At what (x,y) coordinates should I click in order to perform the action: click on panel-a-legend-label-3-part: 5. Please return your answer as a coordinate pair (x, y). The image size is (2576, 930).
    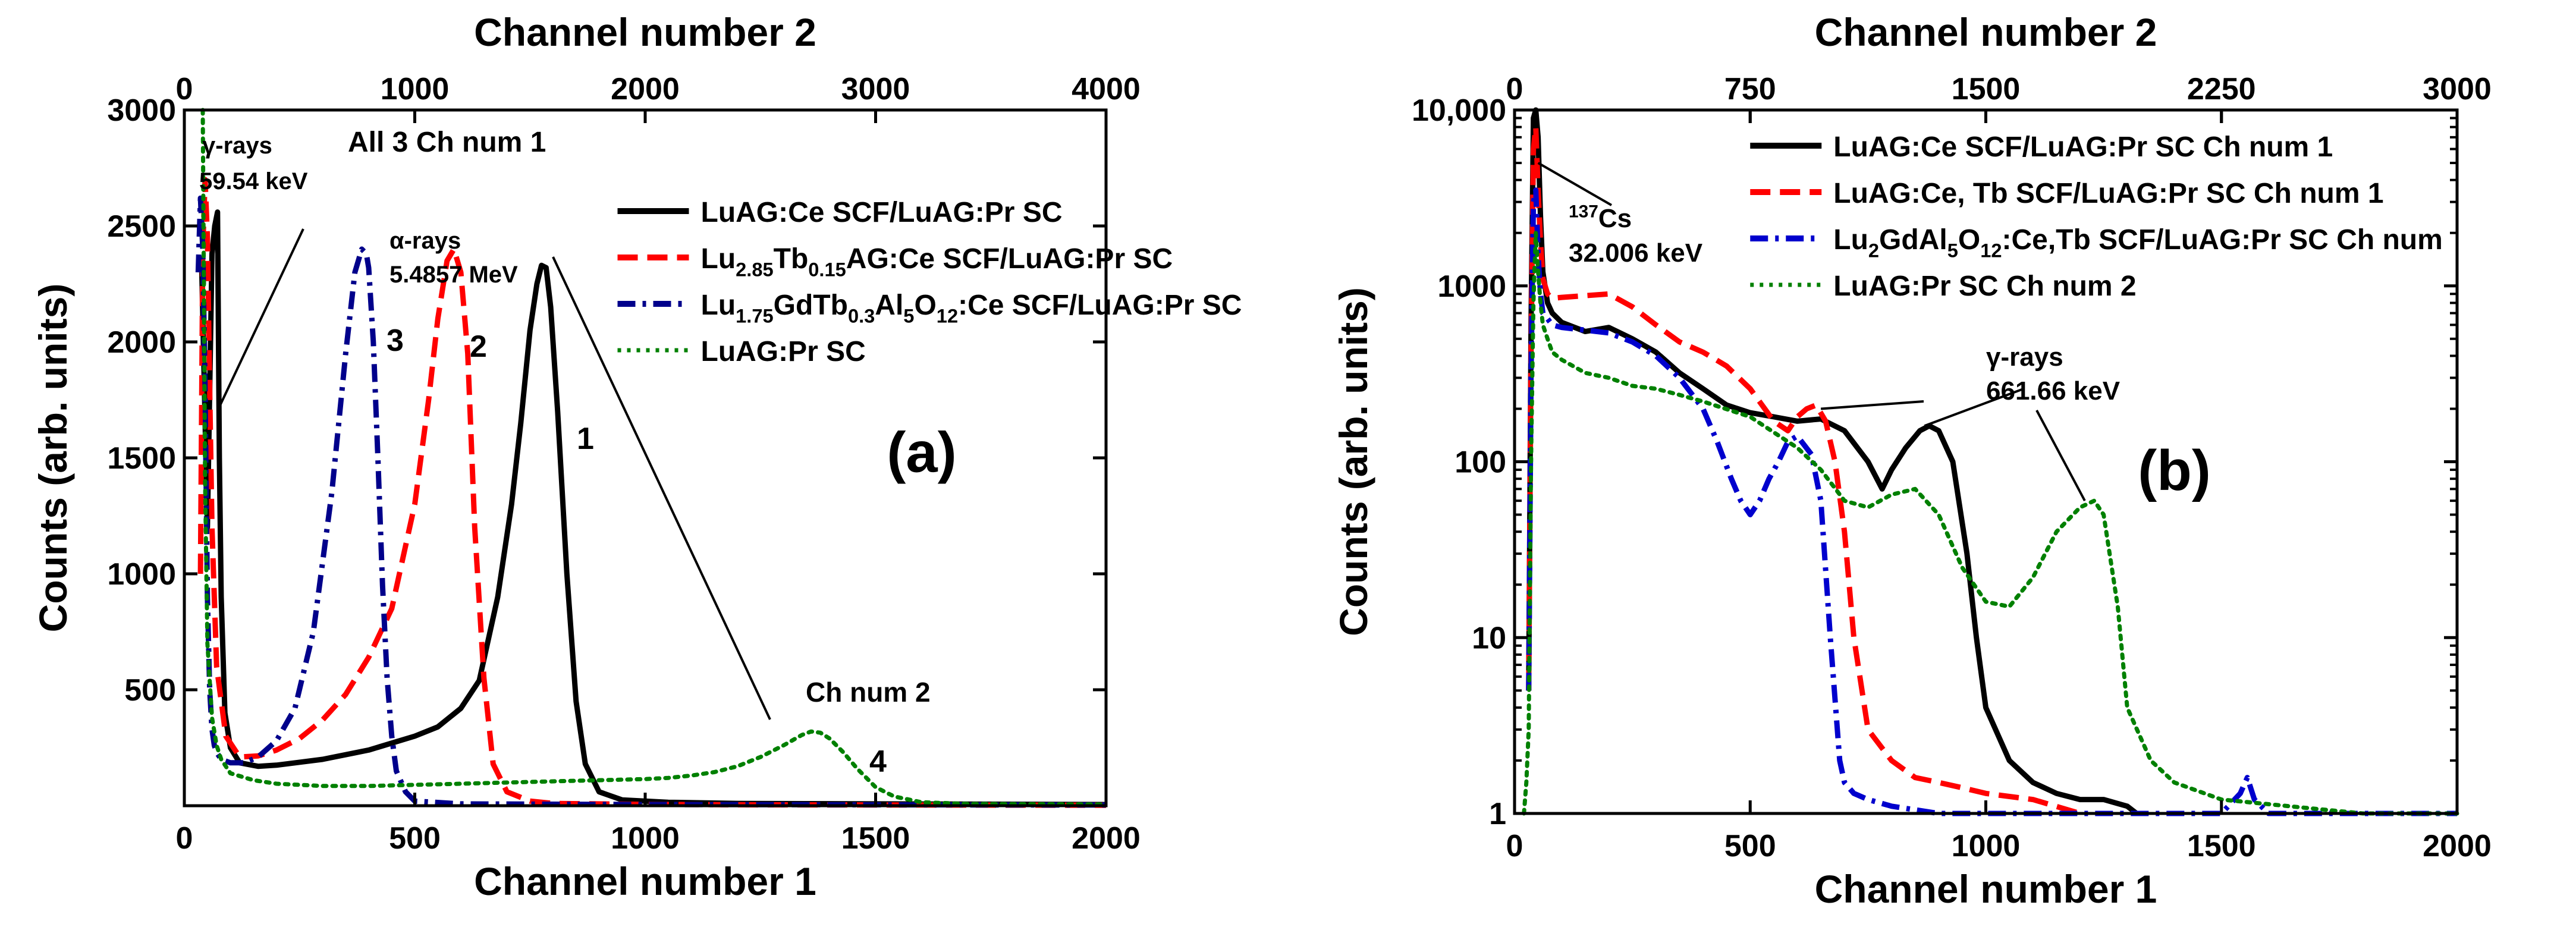
    Looking at the image, I should click on (908, 315).